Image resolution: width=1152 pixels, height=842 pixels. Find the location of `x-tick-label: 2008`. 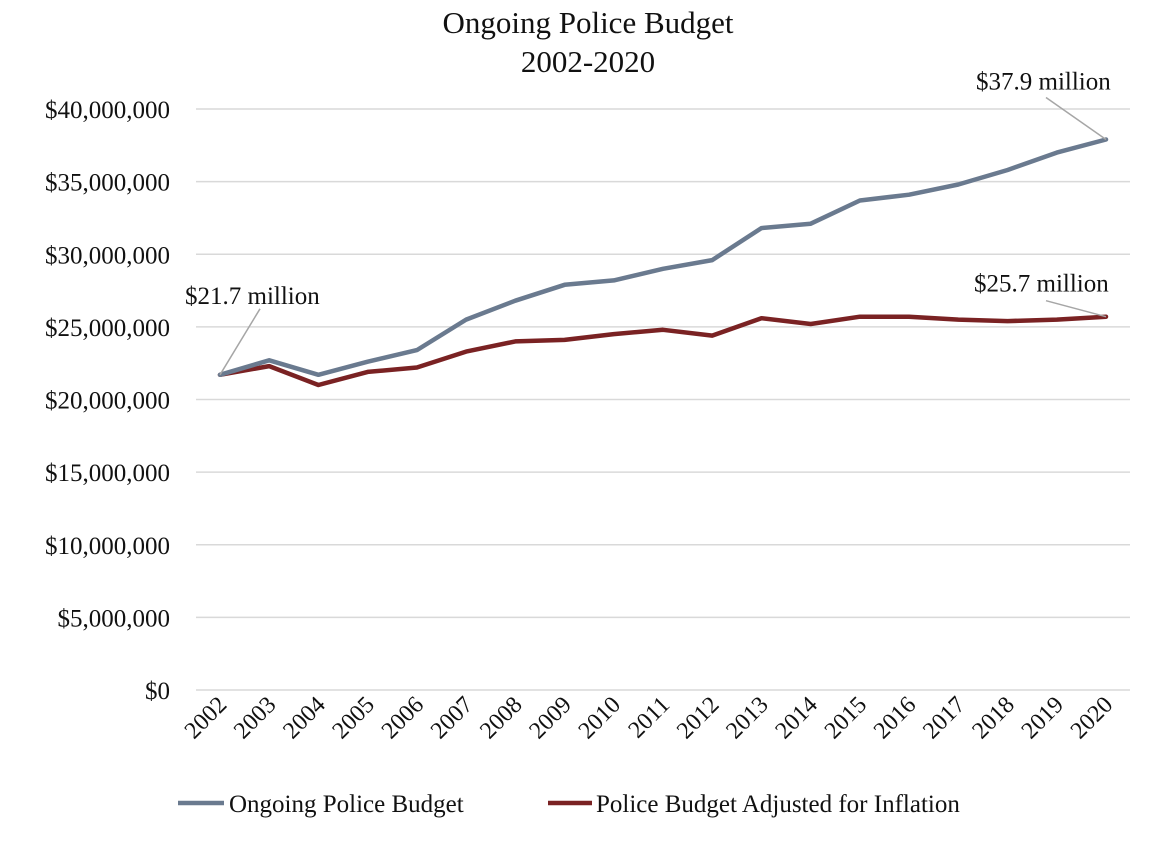

x-tick-label: 2008 is located at coordinates (501, 718).